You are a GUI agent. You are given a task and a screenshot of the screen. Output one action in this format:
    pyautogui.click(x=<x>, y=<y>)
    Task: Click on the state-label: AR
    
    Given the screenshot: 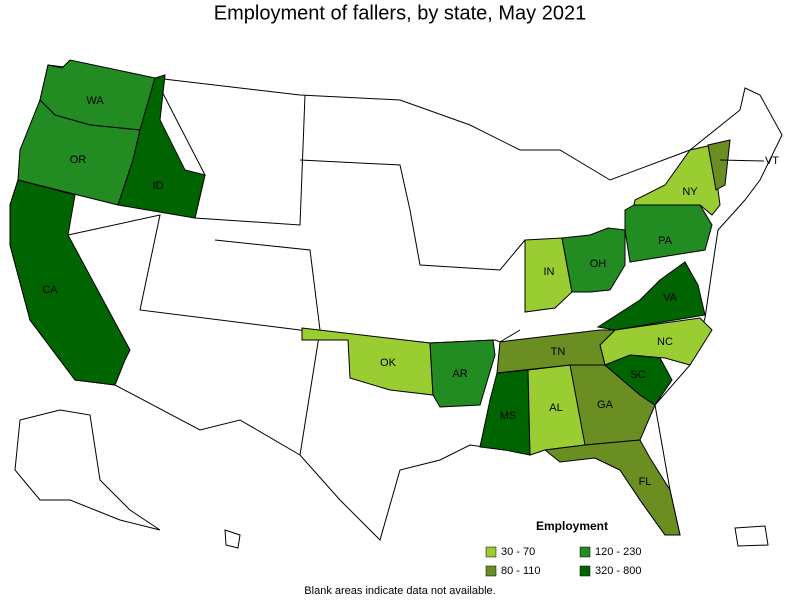 What is the action you would take?
    pyautogui.click(x=459, y=374)
    